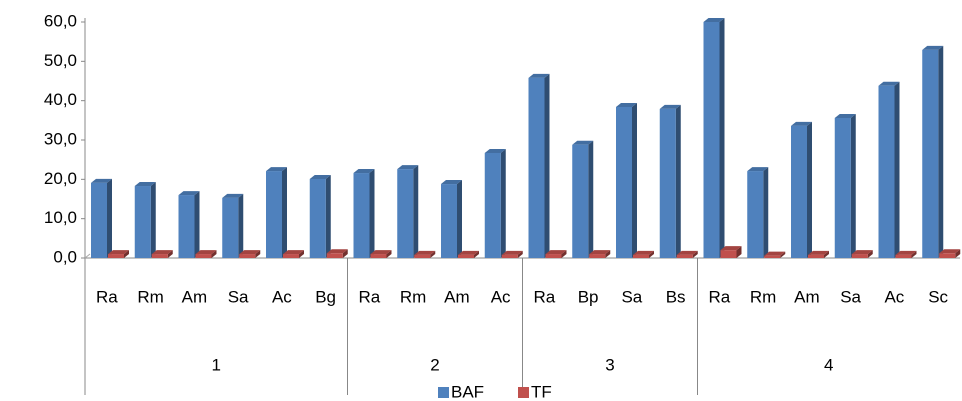 The width and height of the screenshot is (962, 401). What do you see at coordinates (60, 217) in the screenshot?
I see `y-tick-label: 10,0` at bounding box center [60, 217].